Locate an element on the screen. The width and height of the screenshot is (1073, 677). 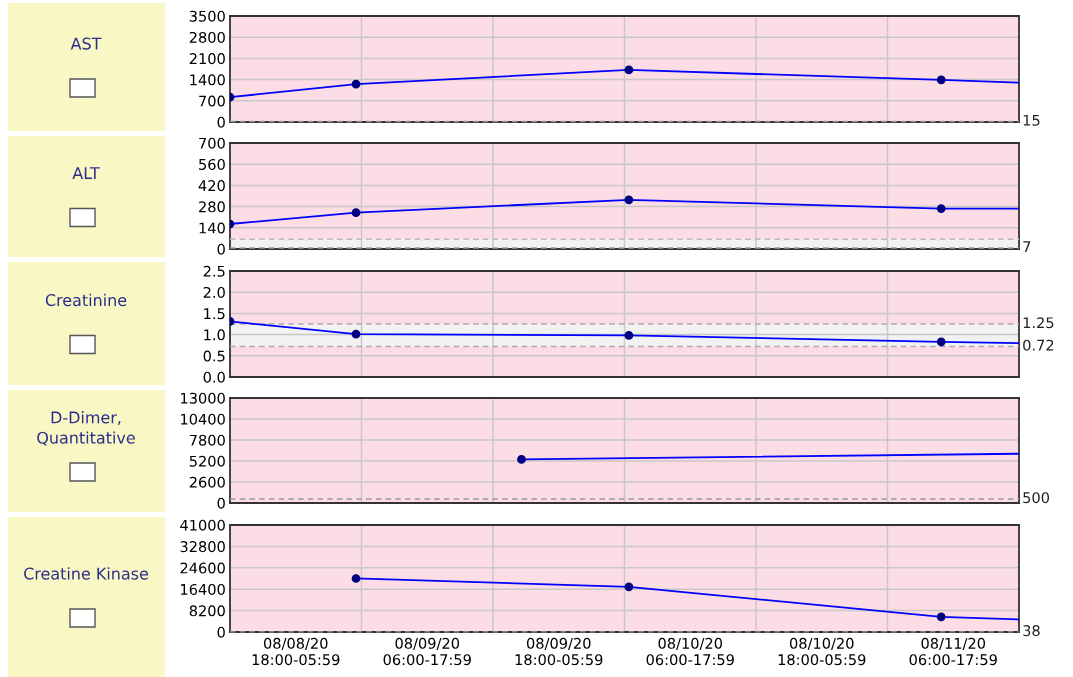
ref-line-label: 38 is located at coordinates (1031, 631).